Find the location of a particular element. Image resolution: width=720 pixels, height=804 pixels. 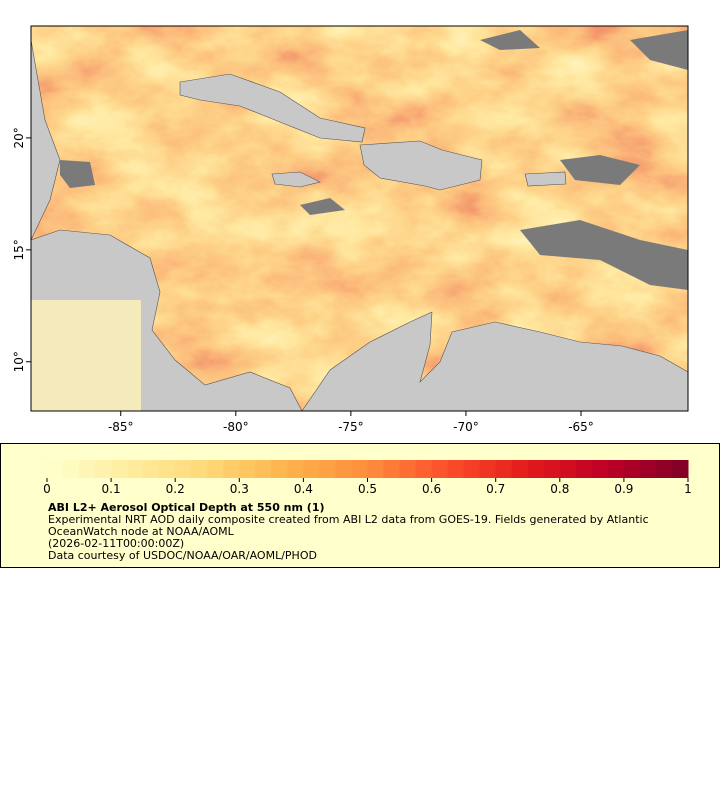

legend-line: OceanWatch node at NOAA/AOML is located at coordinates (141, 531).